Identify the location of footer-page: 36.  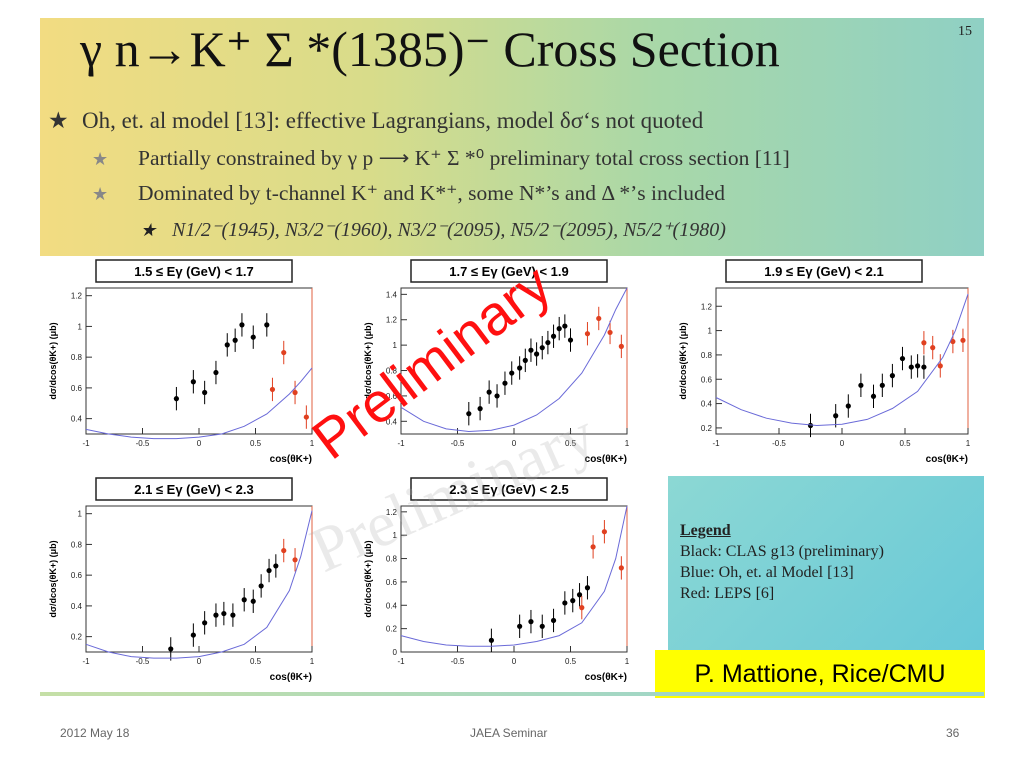
(953, 733).